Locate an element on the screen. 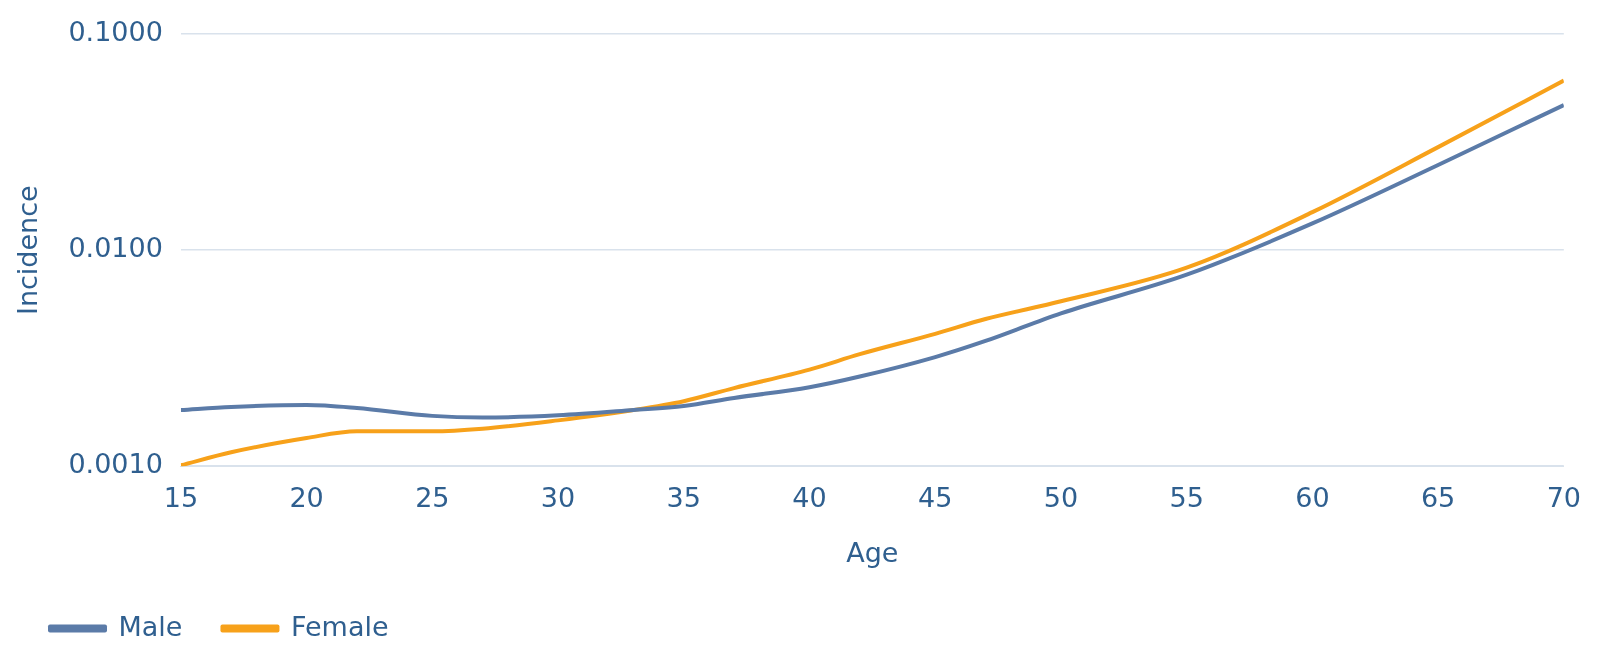 The height and width of the screenshot is (662, 1599). x-tick-label: 50 is located at coordinates (1061, 498).